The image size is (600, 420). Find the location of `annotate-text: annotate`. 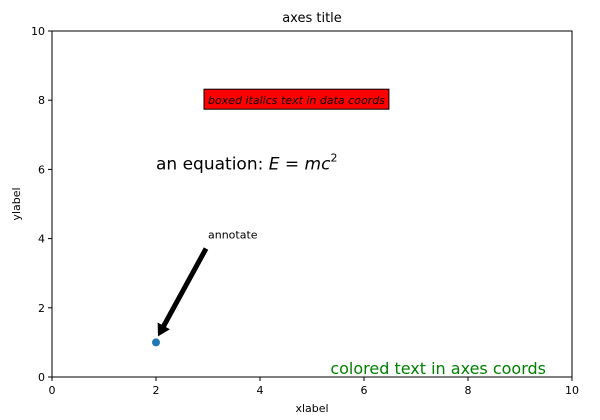

annotate-text: annotate is located at coordinates (233, 235).